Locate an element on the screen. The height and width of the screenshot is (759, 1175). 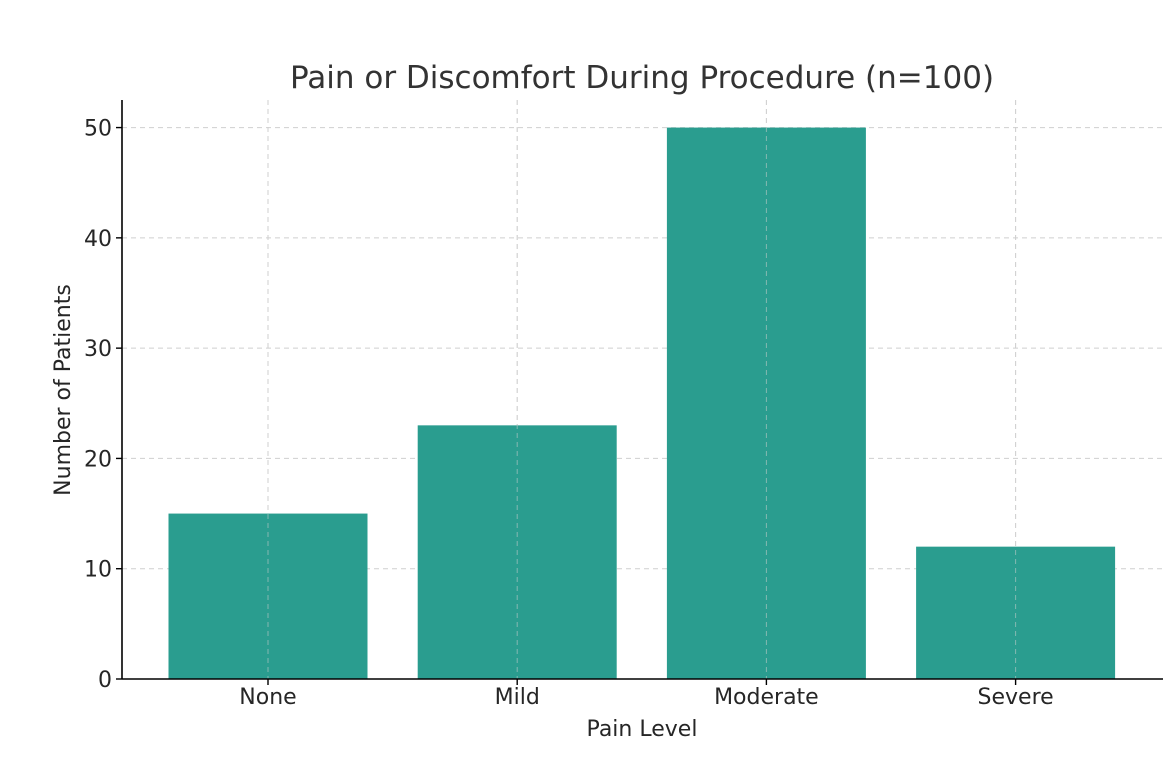
y-ticks: 0 10 20 30 40 50 is located at coordinates (103, 405).